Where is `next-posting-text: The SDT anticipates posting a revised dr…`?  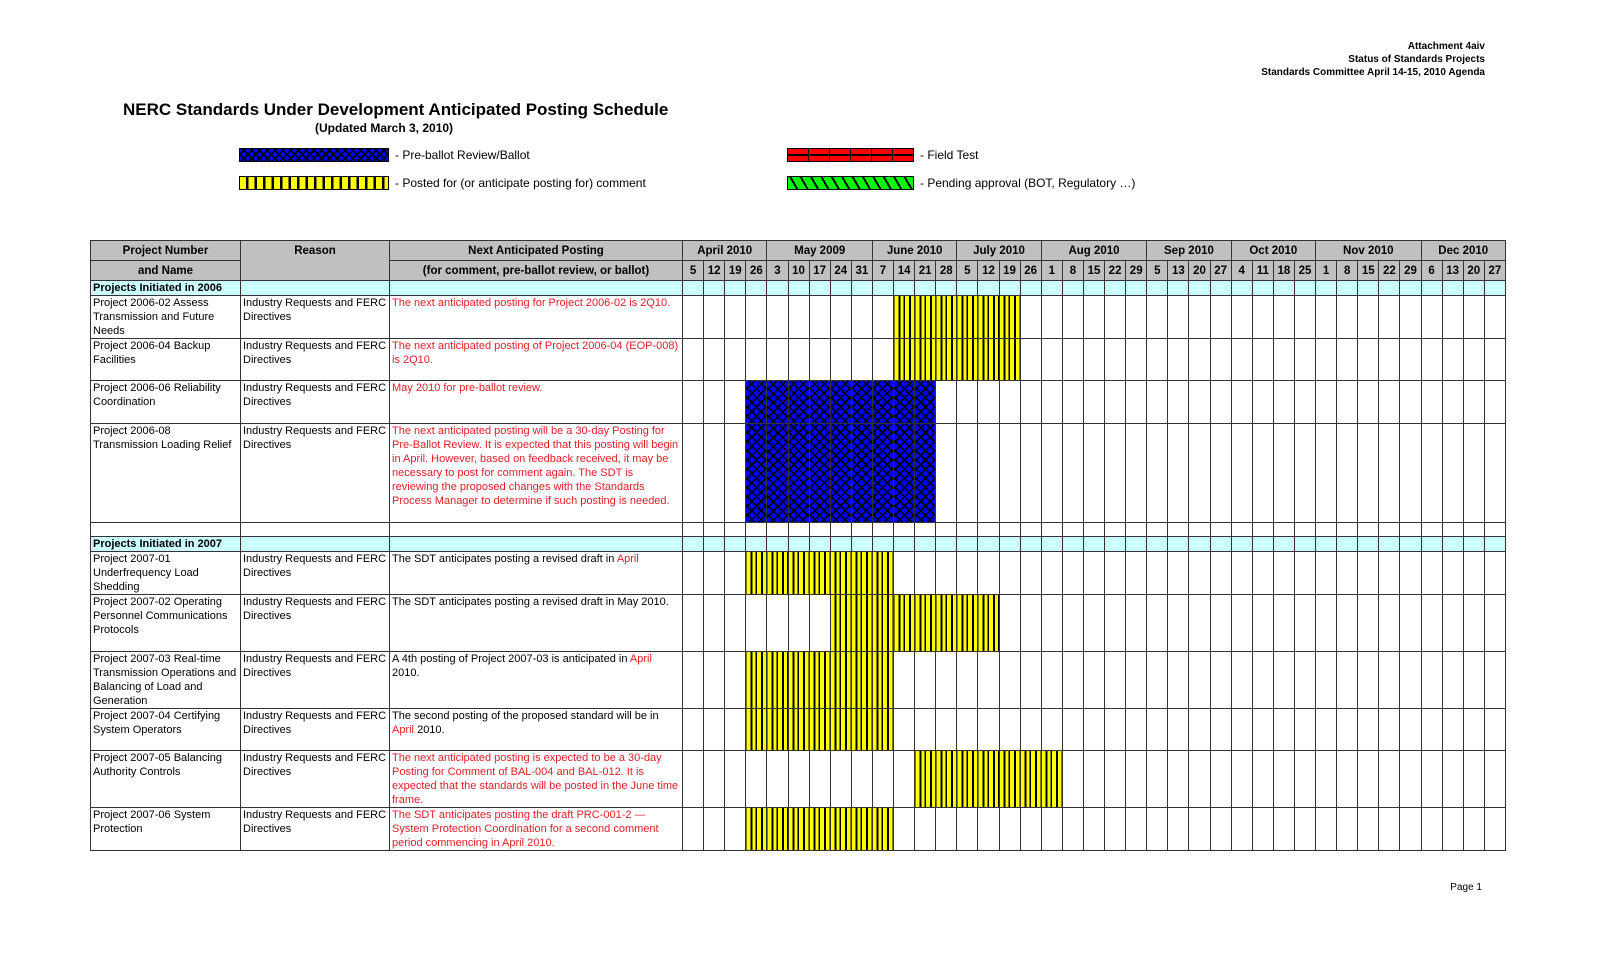
next-posting-text: The SDT anticipates posting a revised dr… is located at coordinates (504, 559).